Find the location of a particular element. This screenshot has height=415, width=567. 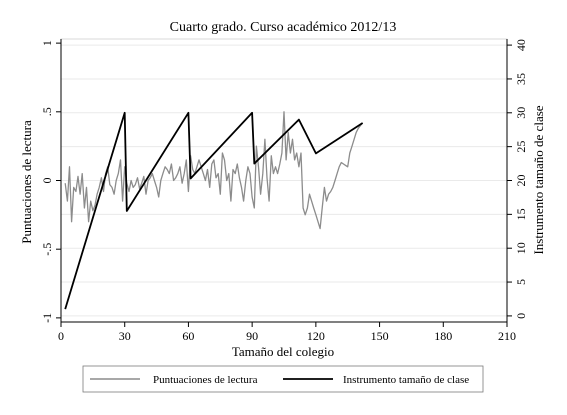

y2-tick-label: 20 is located at coordinates (521, 181).